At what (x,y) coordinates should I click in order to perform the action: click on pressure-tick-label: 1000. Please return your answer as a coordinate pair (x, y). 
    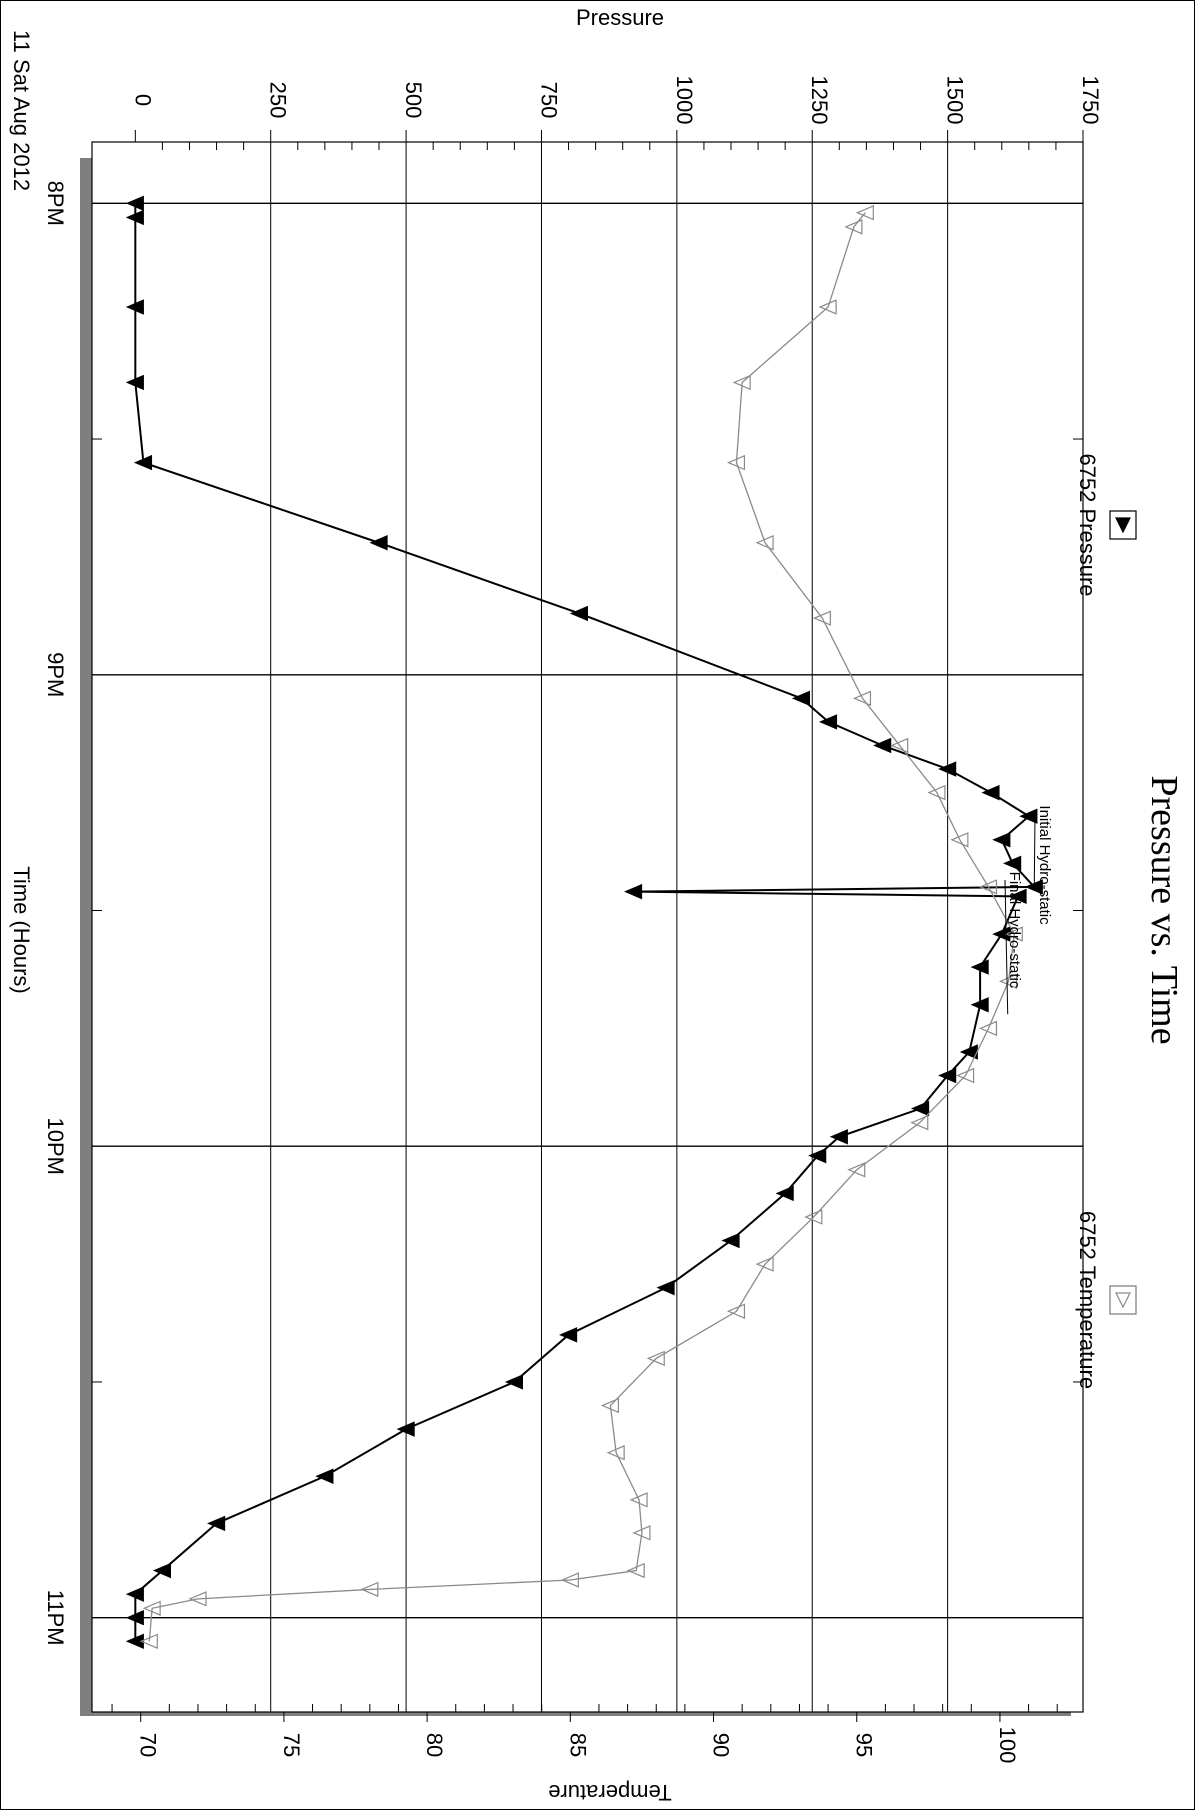
    Looking at the image, I should click on (684, 100).